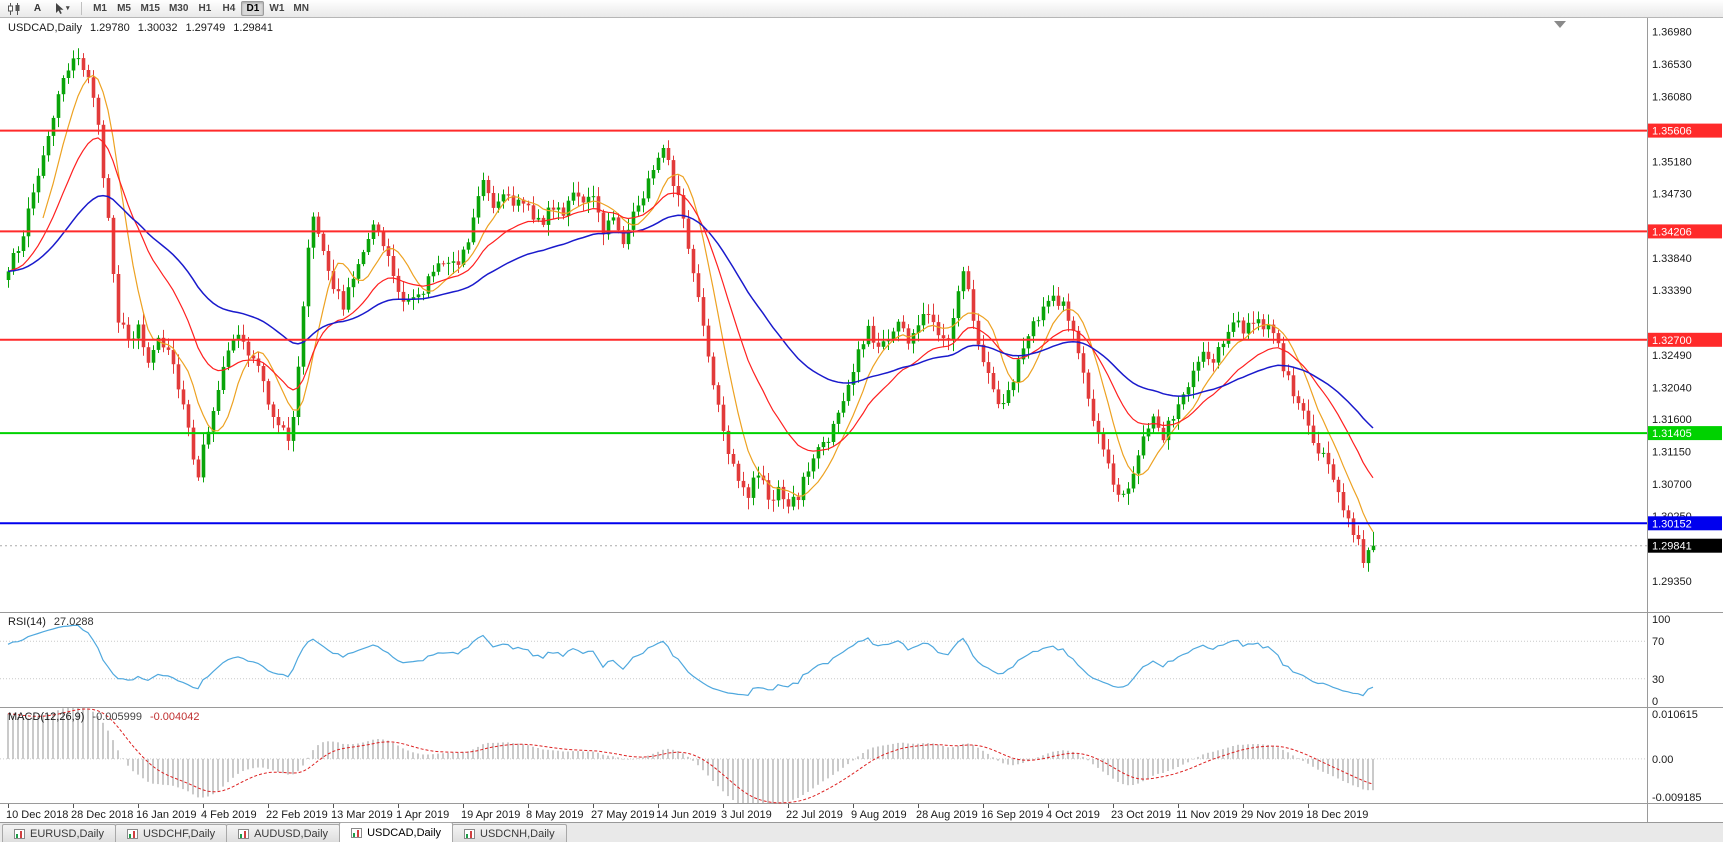  Describe the element at coordinates (297, 815) in the screenshot. I see `date-axis-label: 22 Feb 2019` at that location.